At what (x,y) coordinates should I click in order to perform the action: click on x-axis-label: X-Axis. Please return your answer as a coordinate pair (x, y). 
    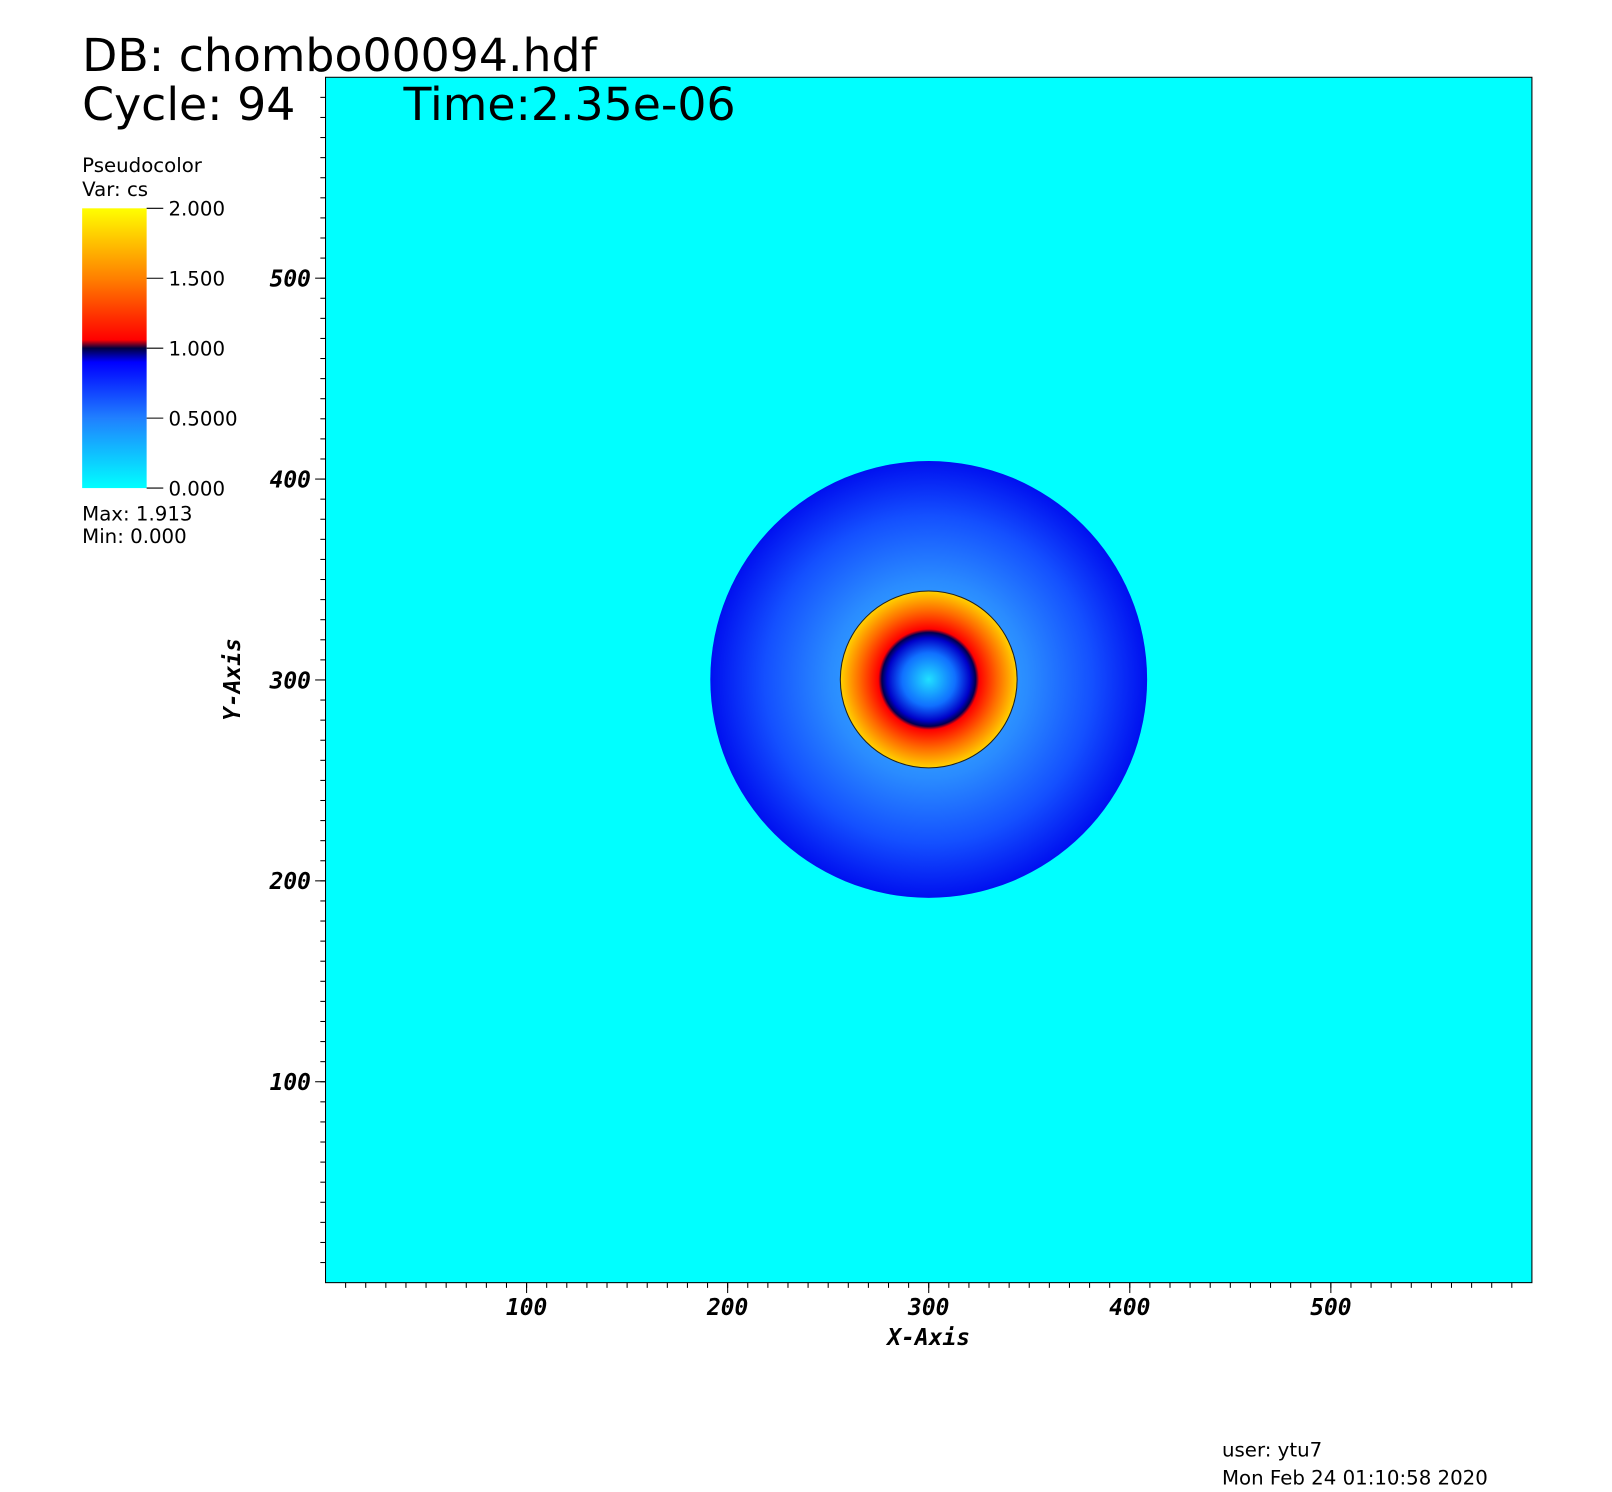
    Looking at the image, I should click on (927, 1338).